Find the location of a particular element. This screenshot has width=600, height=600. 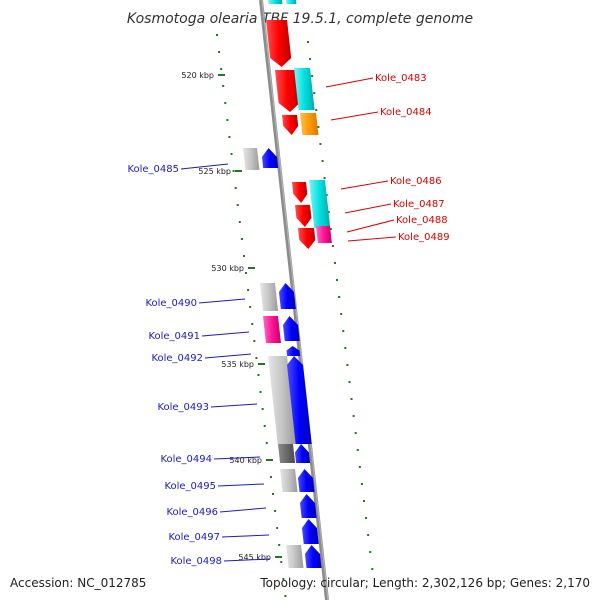

gene-label: Kole_0484 is located at coordinates (406, 112).